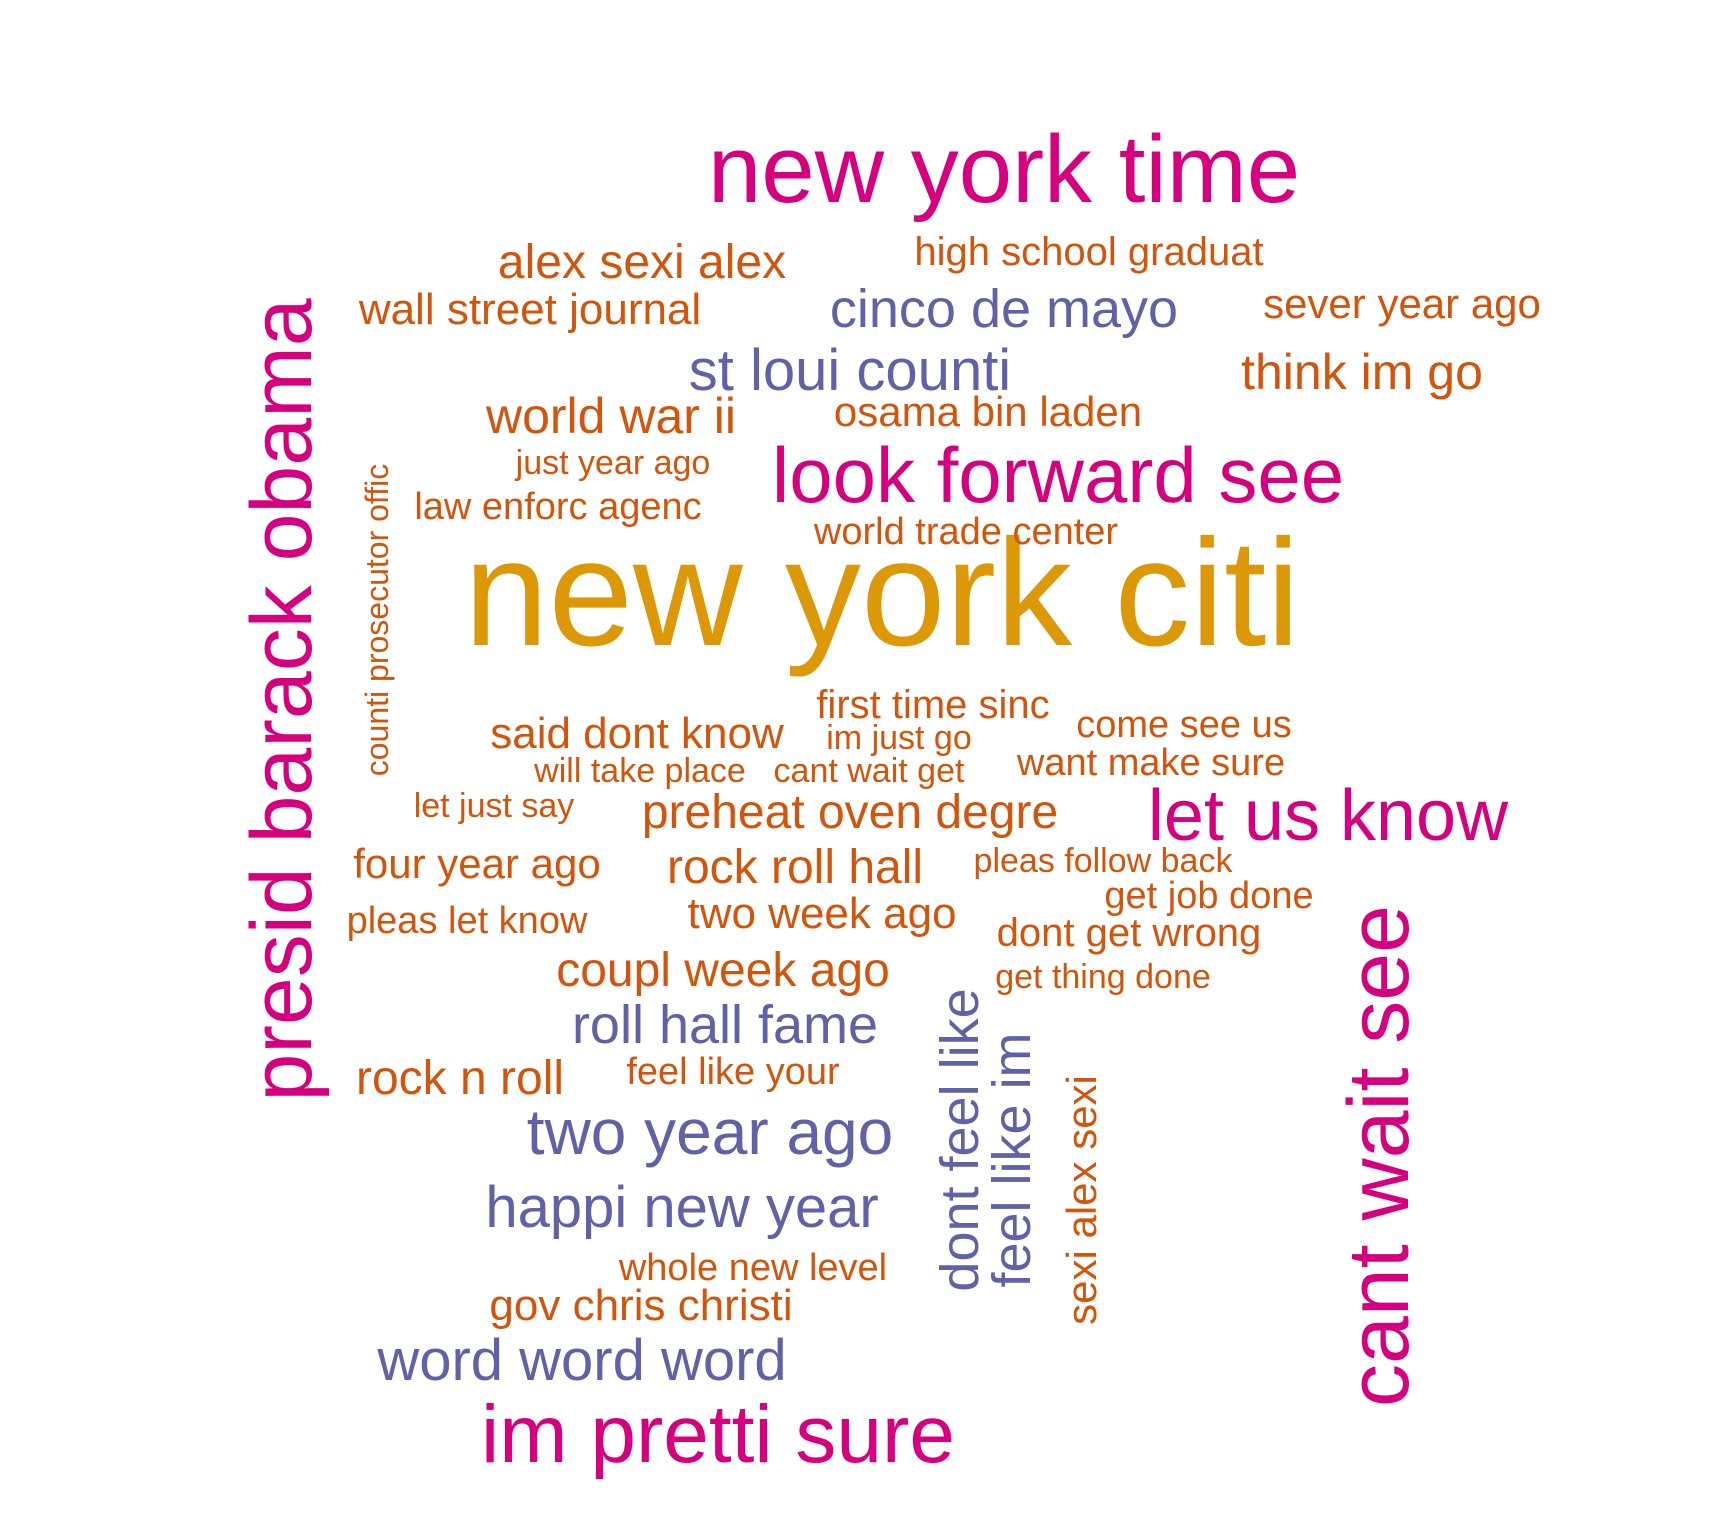 The width and height of the screenshot is (1728, 1536). Describe the element at coordinates (710, 1132) in the screenshot. I see `word: two year ago` at that location.